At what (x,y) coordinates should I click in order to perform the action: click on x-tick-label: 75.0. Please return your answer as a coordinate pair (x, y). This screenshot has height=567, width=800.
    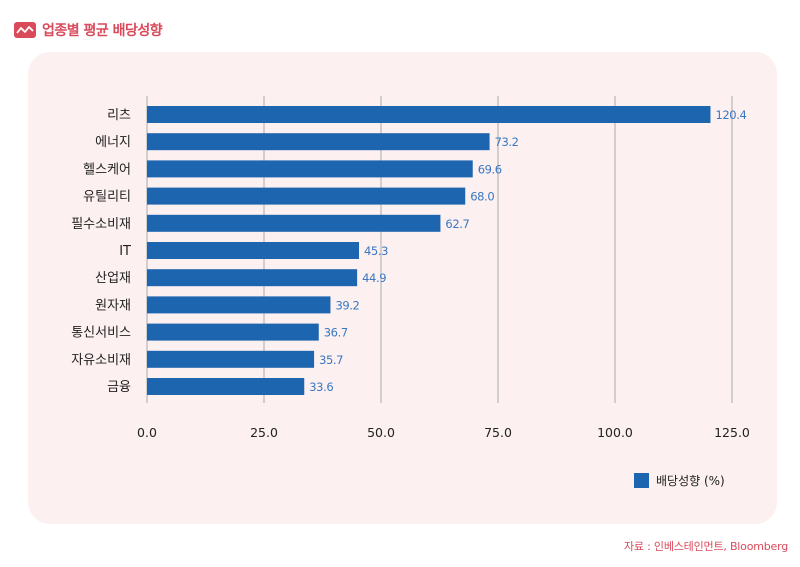
    Looking at the image, I should click on (498, 432).